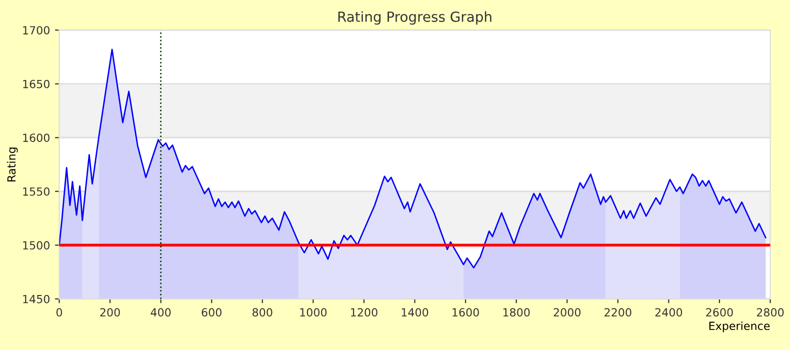 This screenshot has height=350, width=790. Describe the element at coordinates (36, 191) in the screenshot. I see `y-tick-label: 1550` at that location.